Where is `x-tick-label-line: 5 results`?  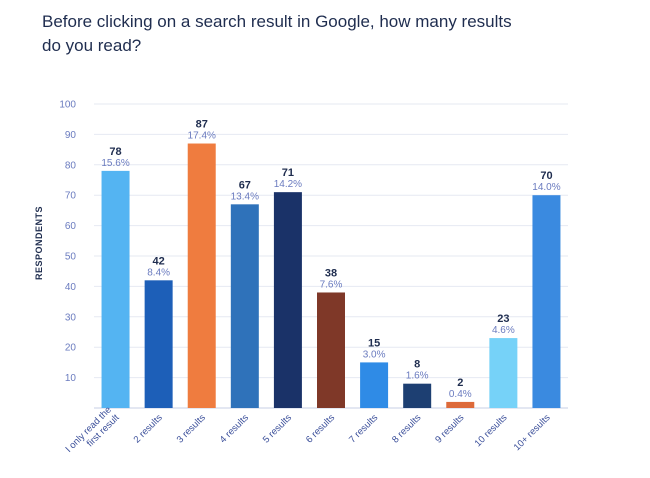 x-tick-label-line: 5 results is located at coordinates (277, 428).